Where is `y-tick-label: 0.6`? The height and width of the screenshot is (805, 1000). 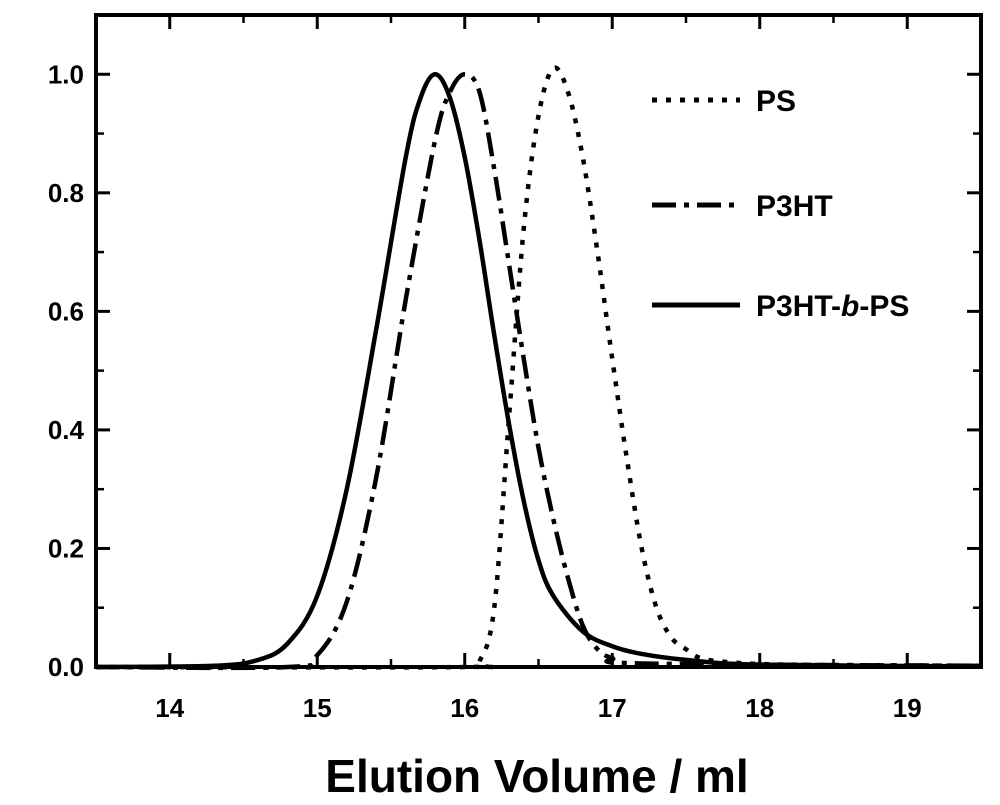 y-tick-label: 0.6 is located at coordinates (66, 311).